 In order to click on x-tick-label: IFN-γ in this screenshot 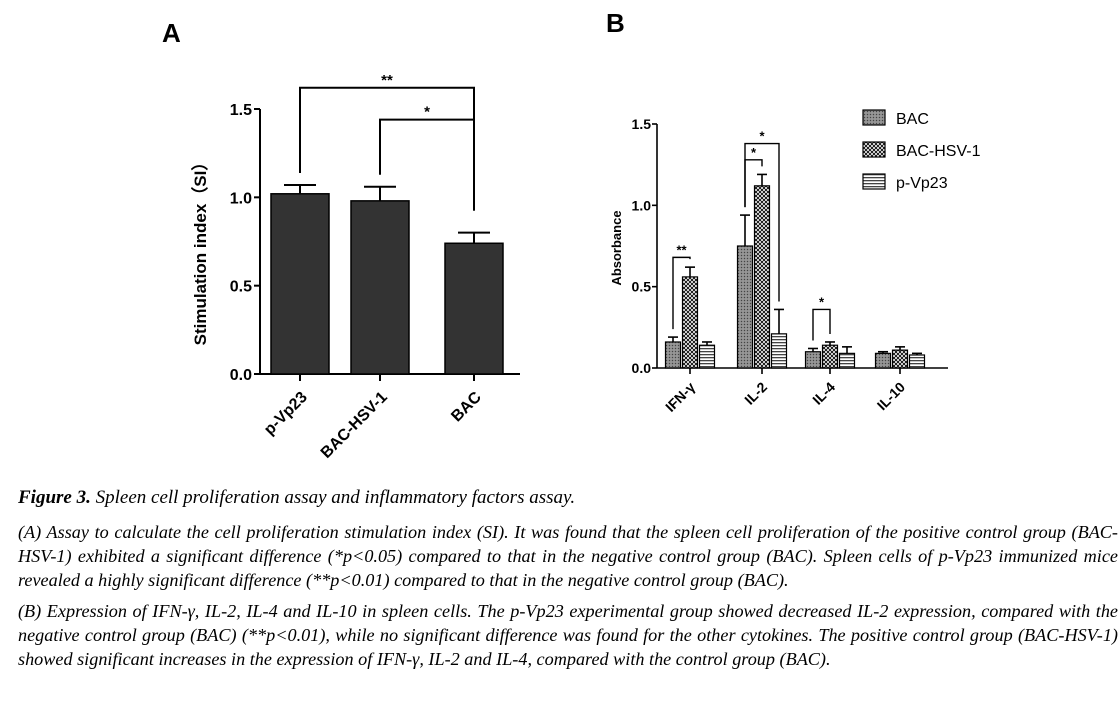, I will do `click(680, 397)`.